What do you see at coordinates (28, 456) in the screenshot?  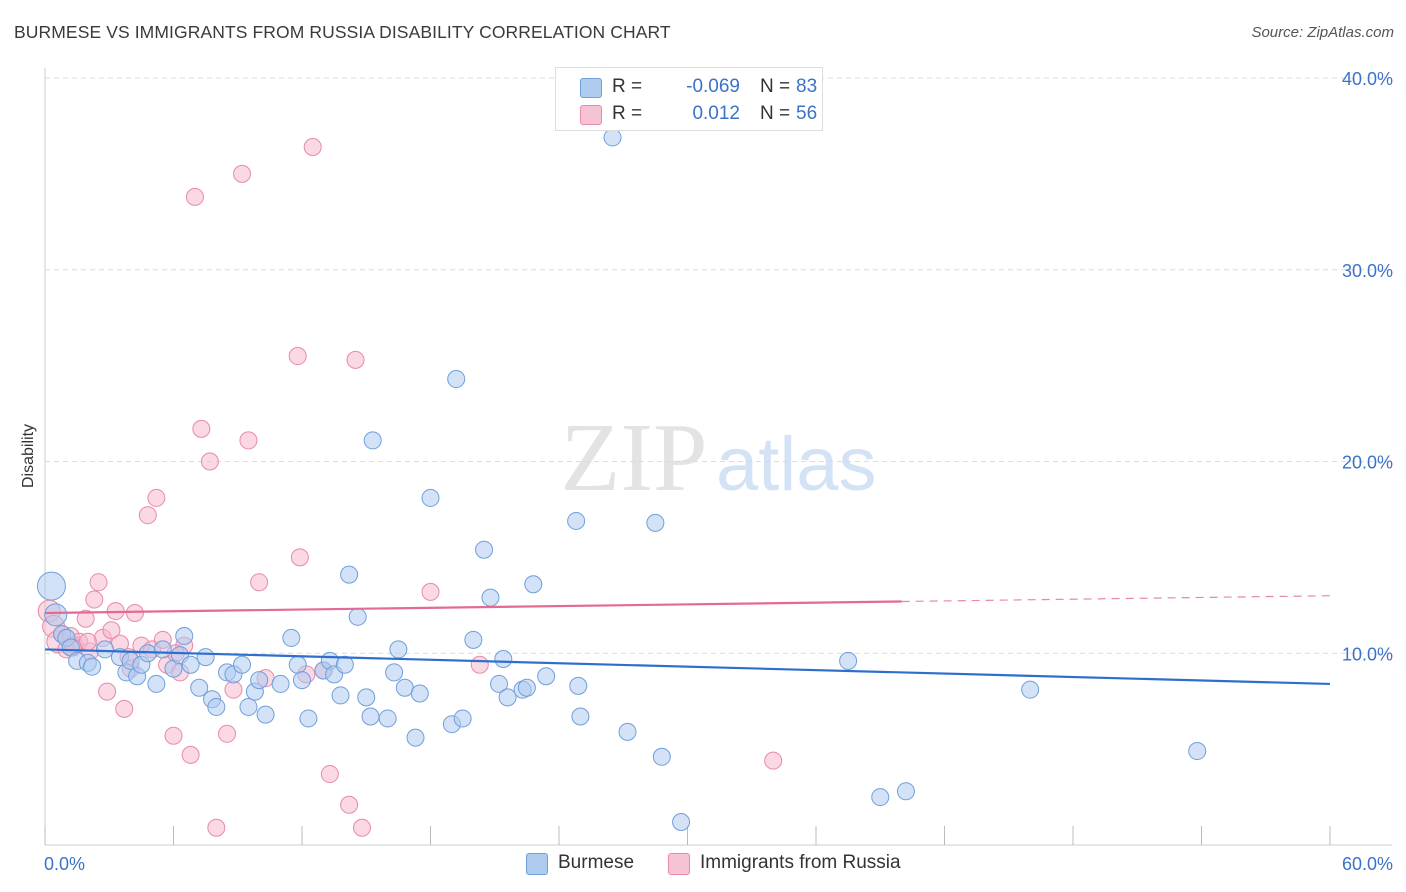 I see `y-axis-label: Disability` at bounding box center [28, 456].